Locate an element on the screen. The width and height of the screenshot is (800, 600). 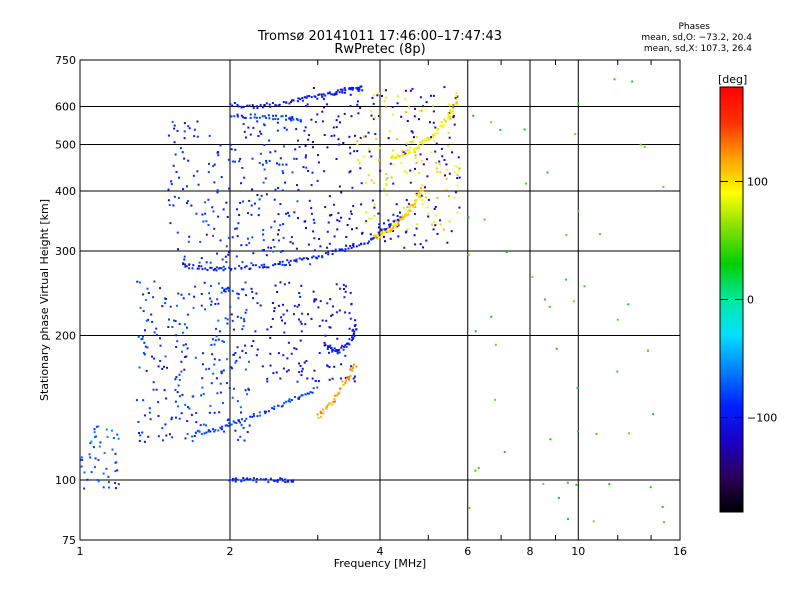
phases-x-stats: mean, sd,X: 107.3, 26.4 is located at coordinates (697, 49).